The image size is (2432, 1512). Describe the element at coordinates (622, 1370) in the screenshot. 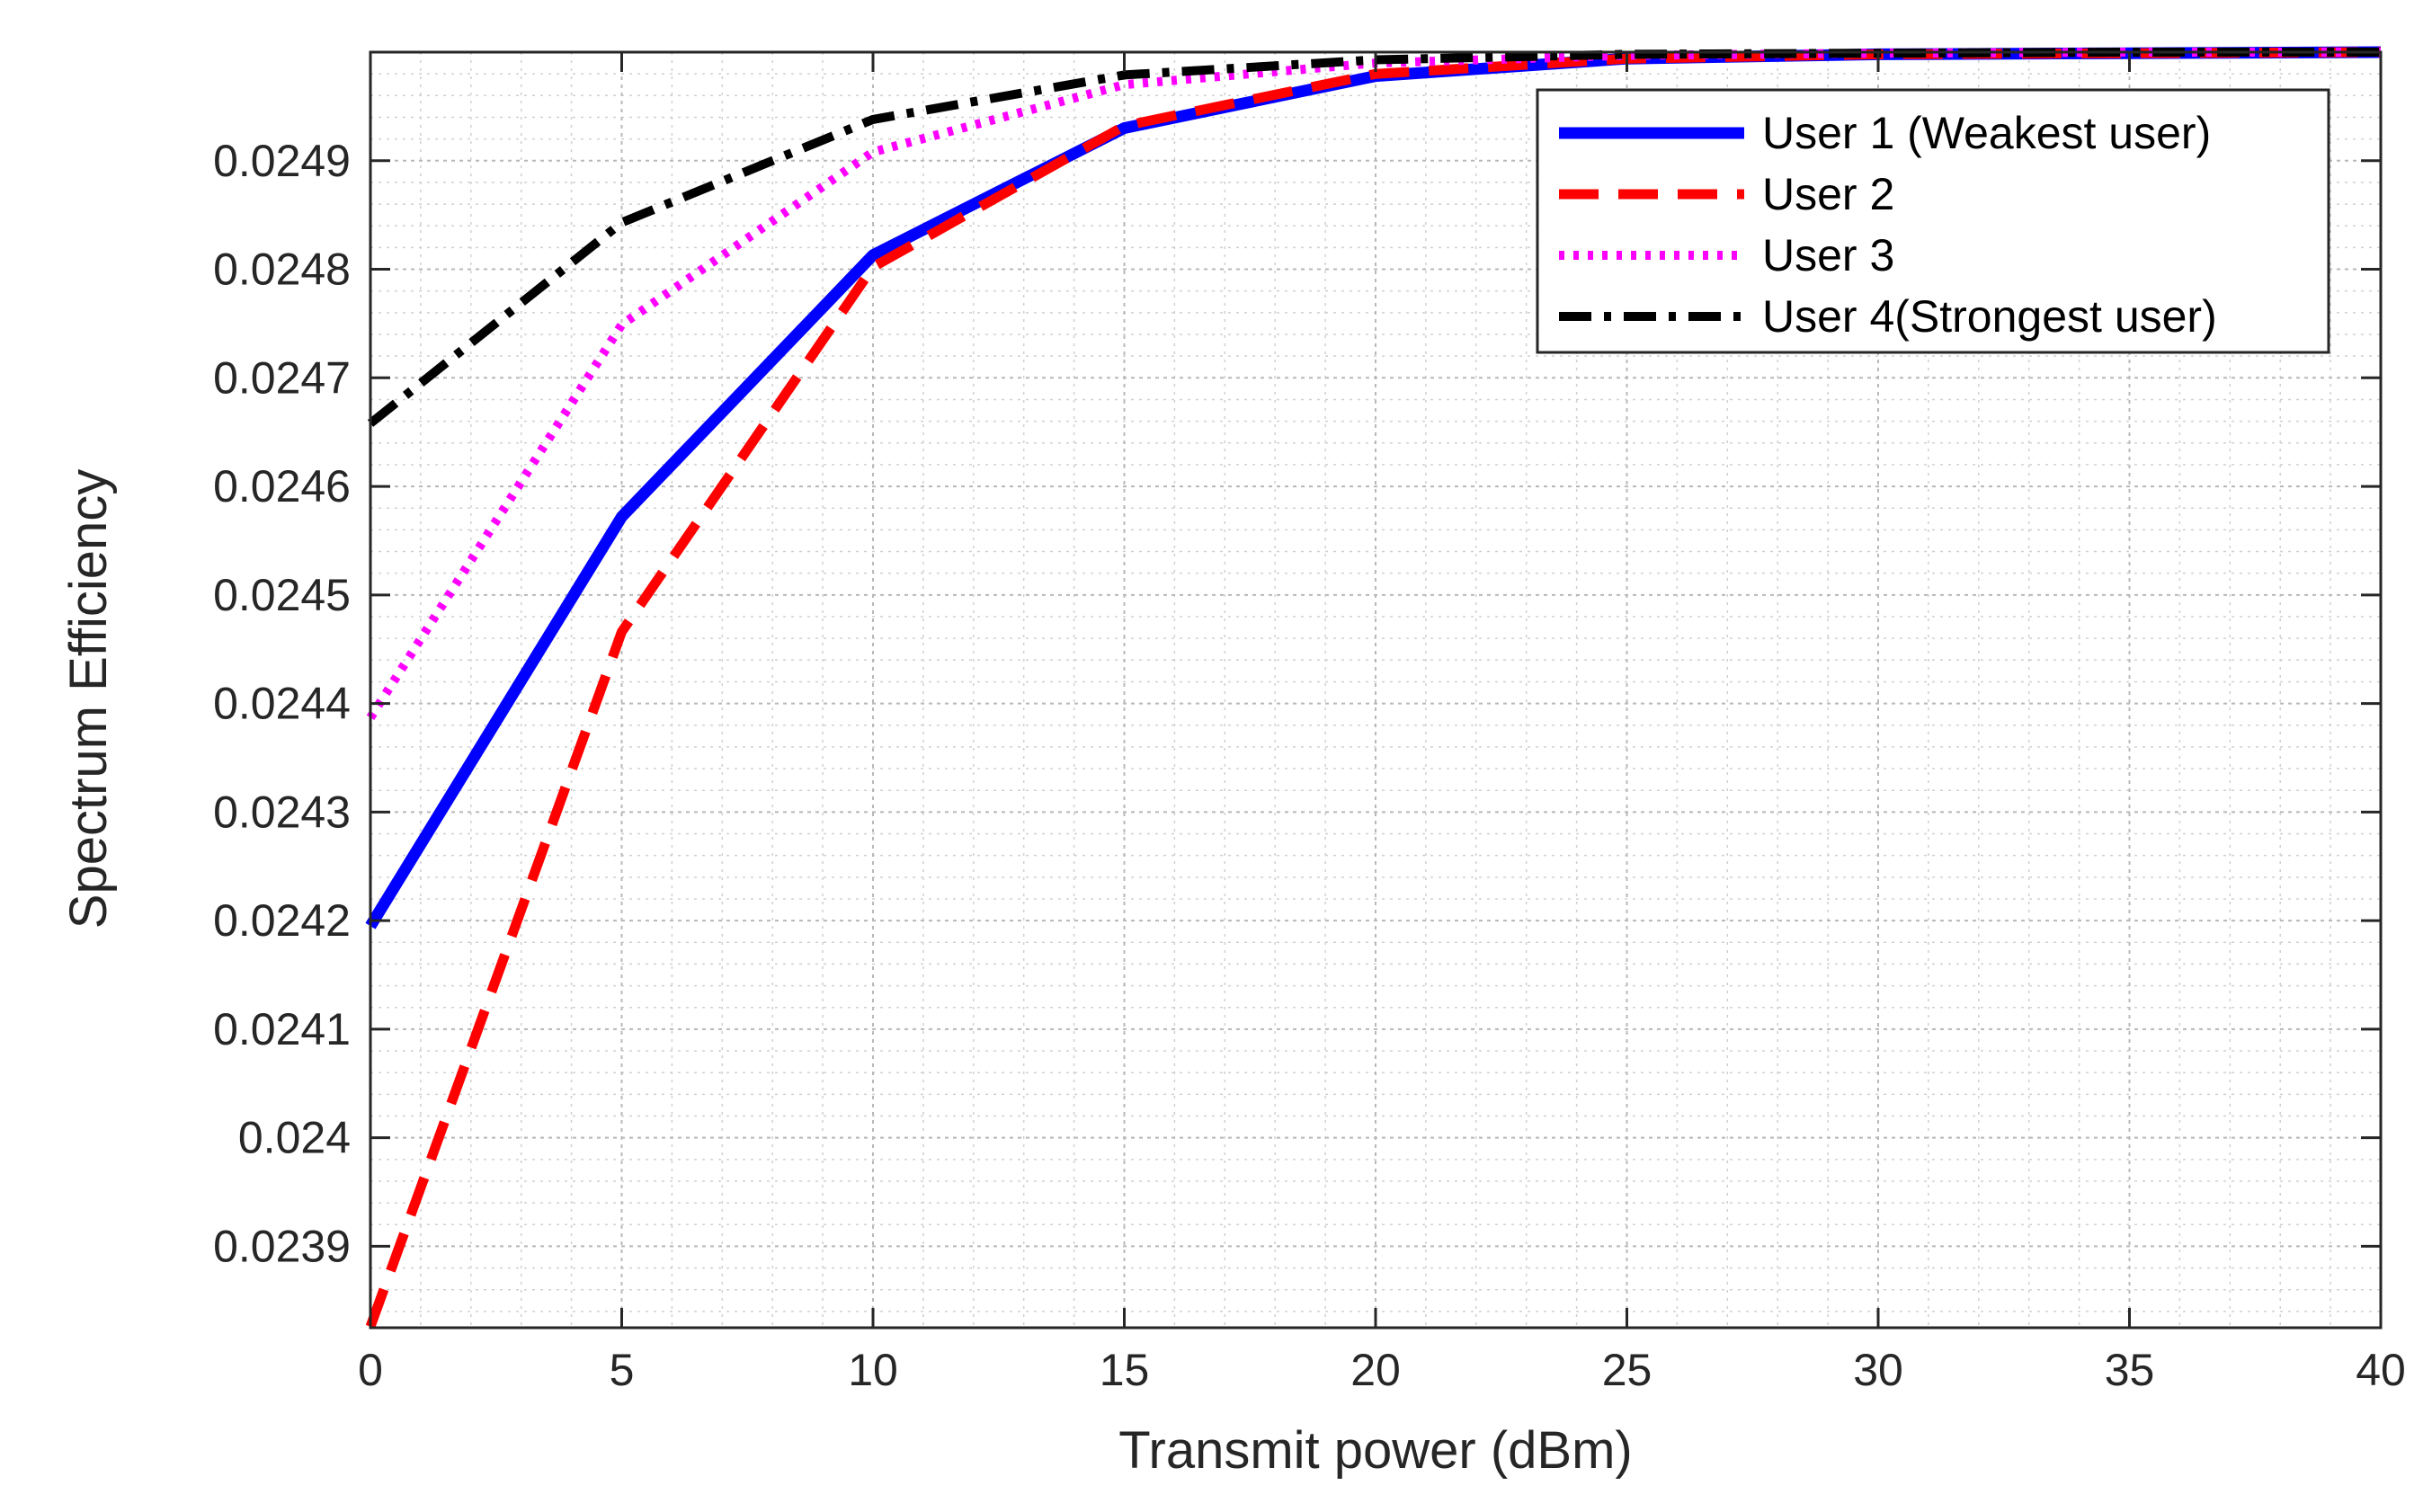

I see `x-tick-label: 5` at that location.